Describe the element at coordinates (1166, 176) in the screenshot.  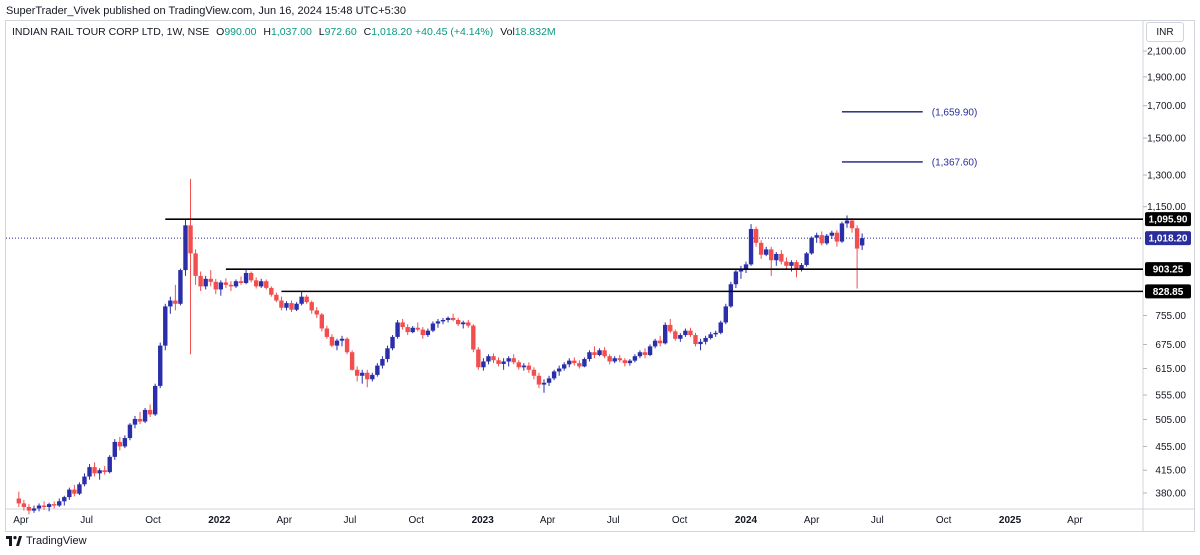
I see `y-tick-label: 1,300.00` at that location.